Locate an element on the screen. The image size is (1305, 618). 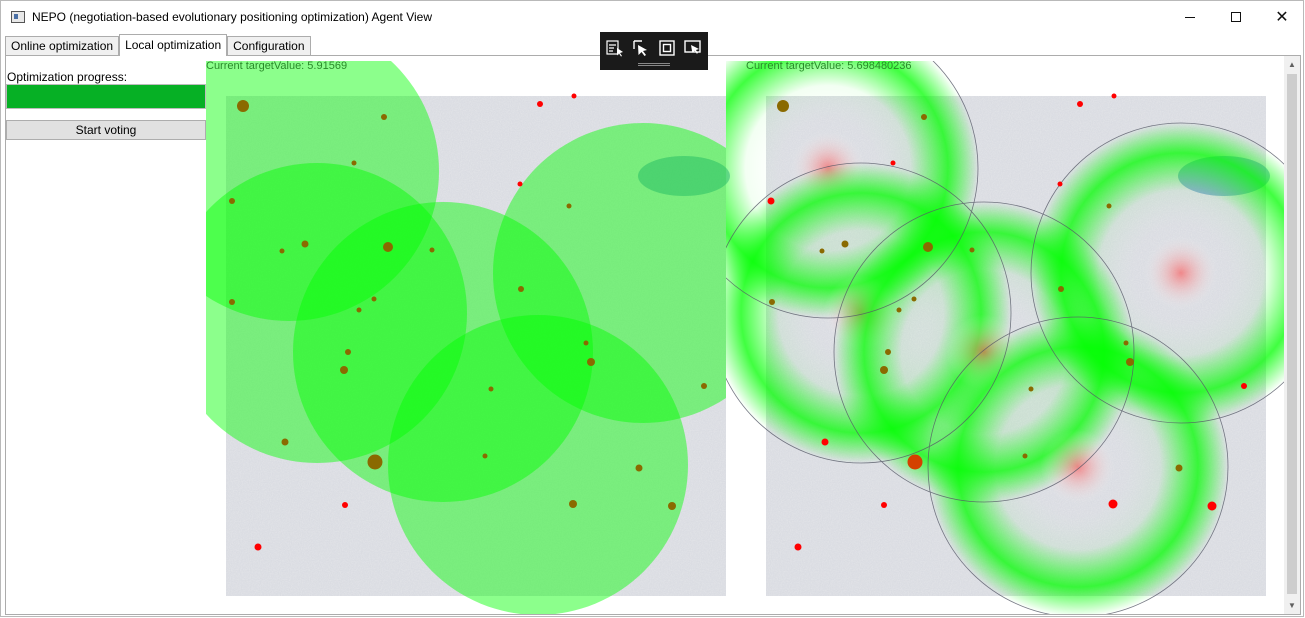
scroll-thumb is located at coordinates (1292, 334).